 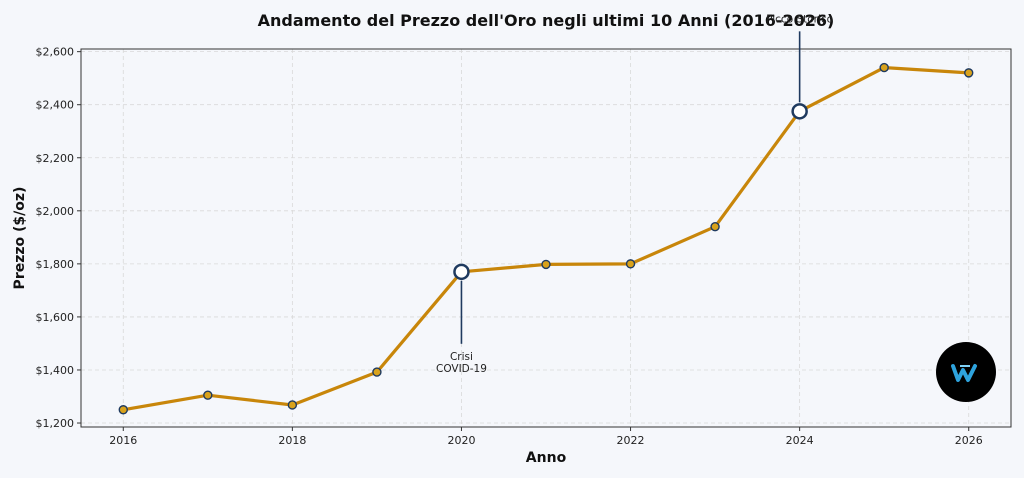 What do you see at coordinates (292, 440) in the screenshot?
I see `x-tick-label: 2018` at bounding box center [292, 440].